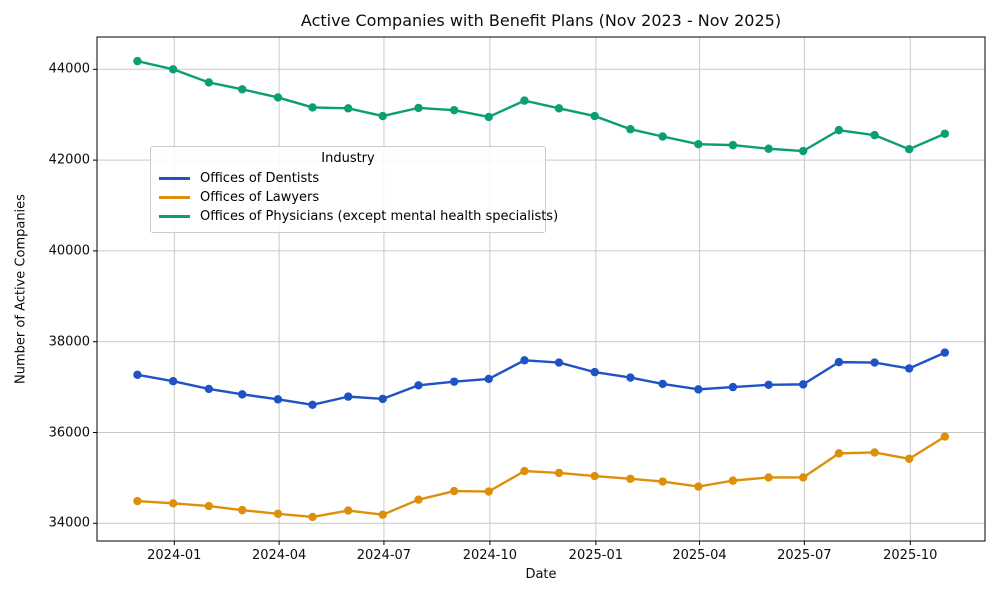 This screenshot has width=1000, height=600. What do you see at coordinates (69, 251) in the screenshot?
I see `y-tick-label: 40000` at bounding box center [69, 251].